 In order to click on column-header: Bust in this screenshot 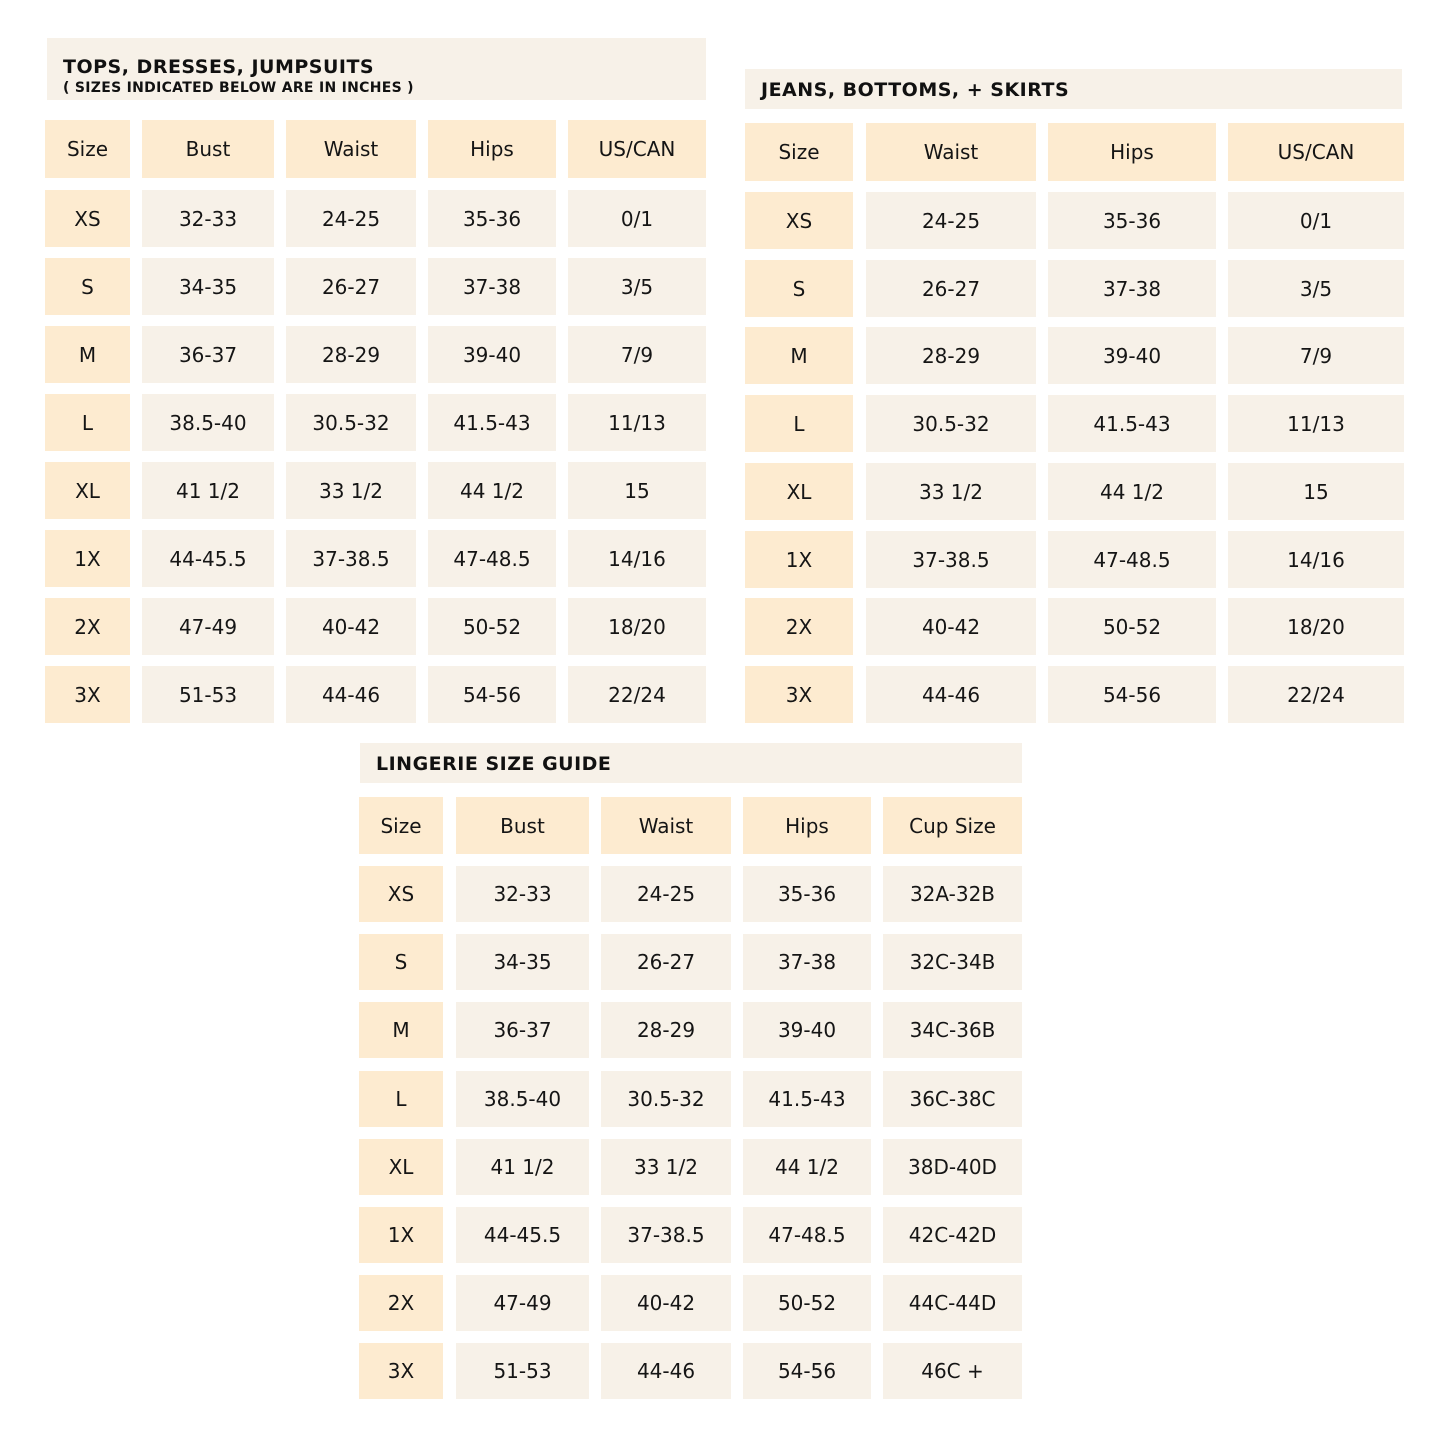, I will do `click(208, 149)`.